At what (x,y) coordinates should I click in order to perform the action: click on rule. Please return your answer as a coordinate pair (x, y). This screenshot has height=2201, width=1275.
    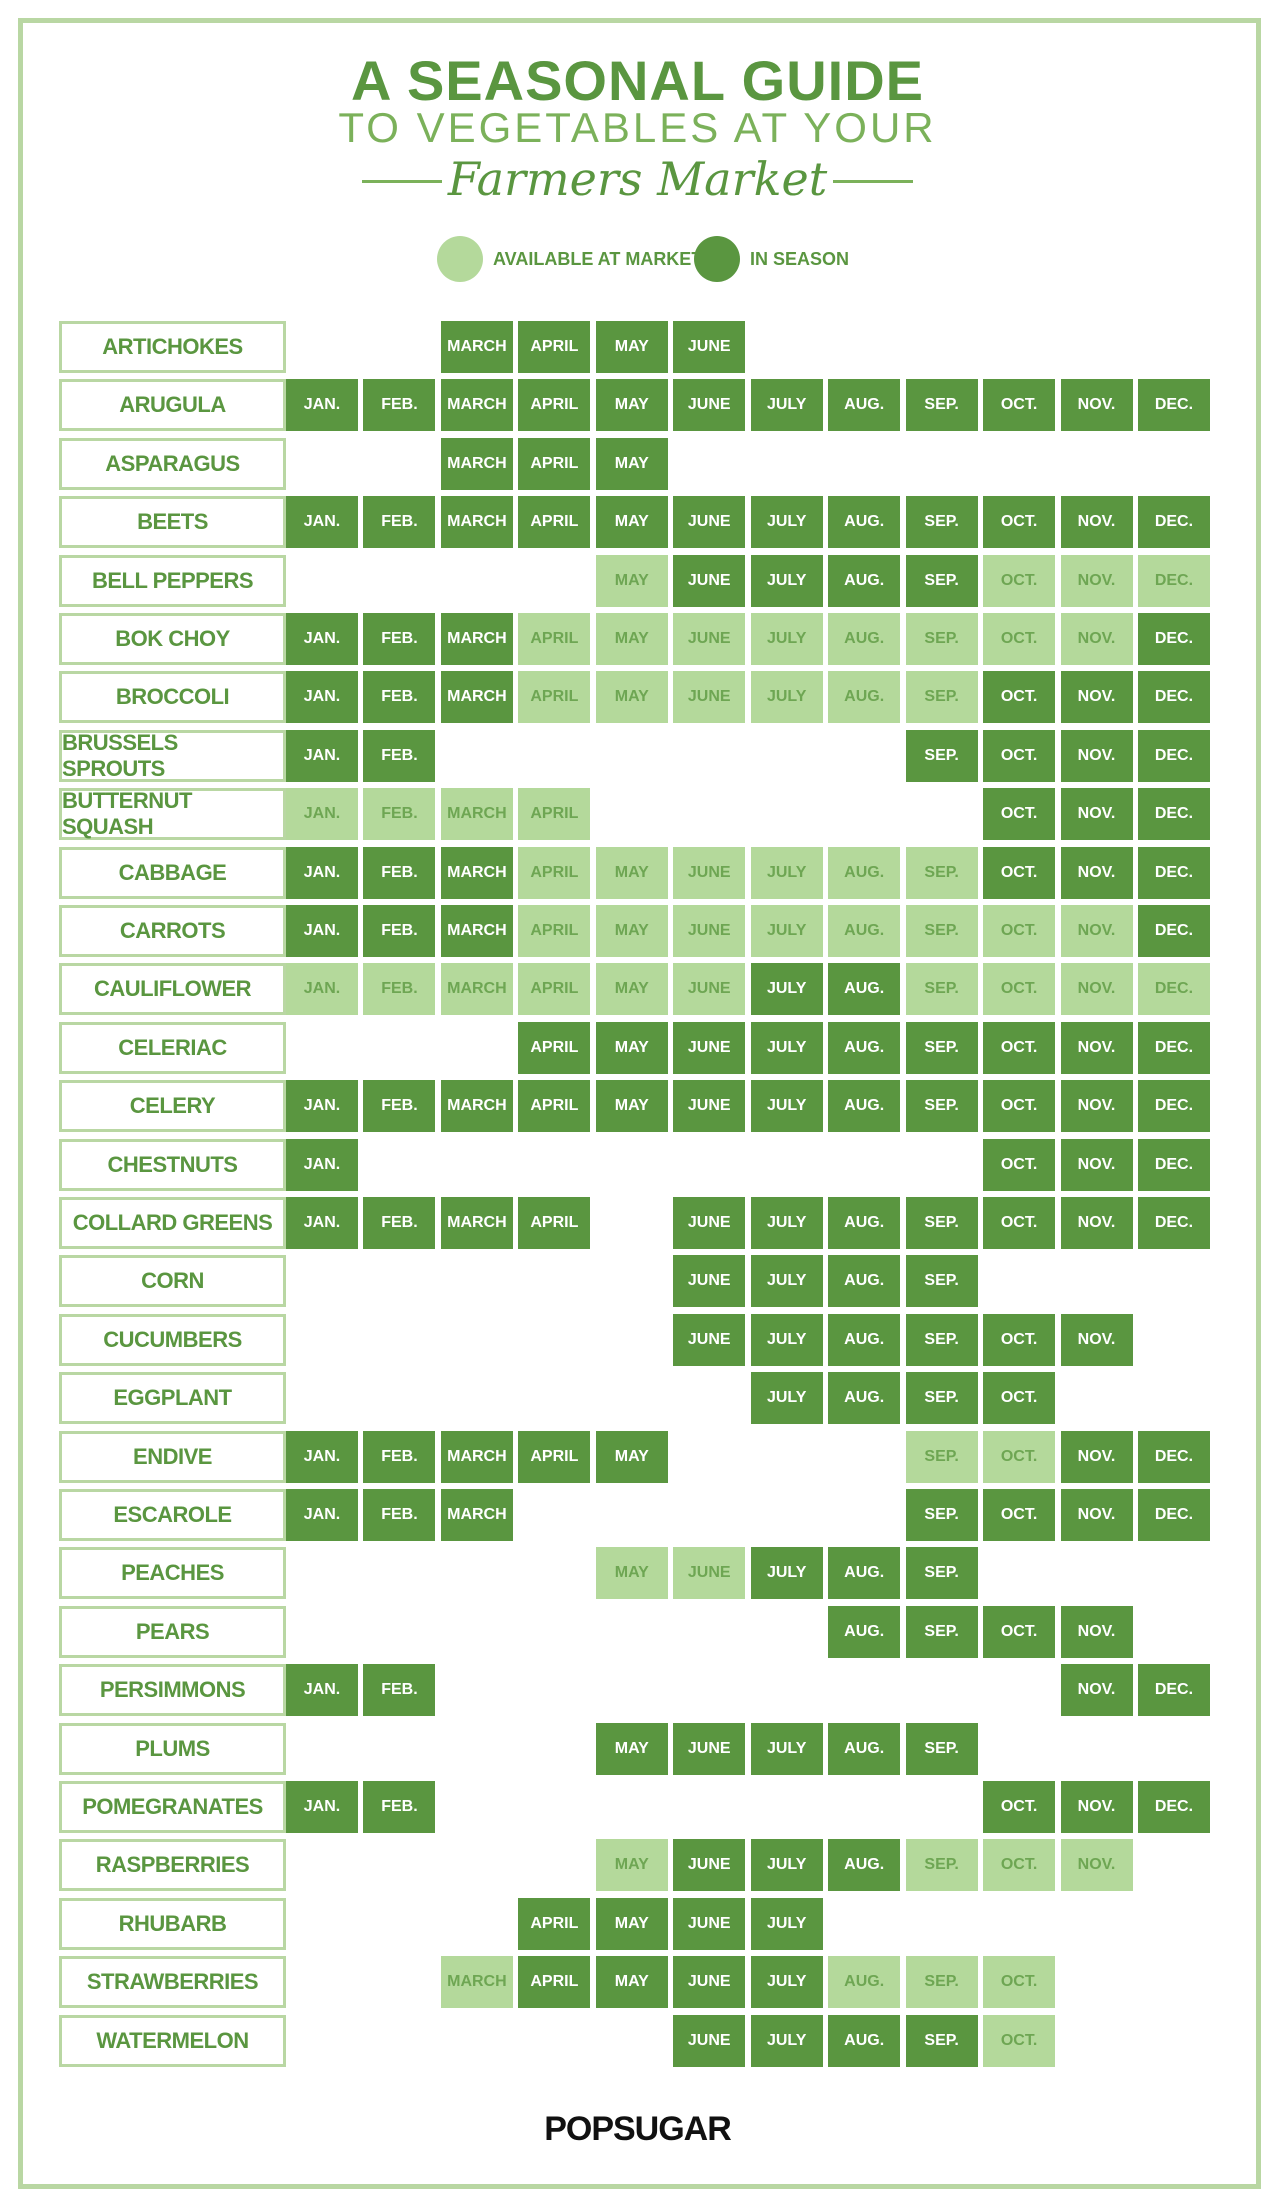
    Looking at the image, I should click on (402, 181).